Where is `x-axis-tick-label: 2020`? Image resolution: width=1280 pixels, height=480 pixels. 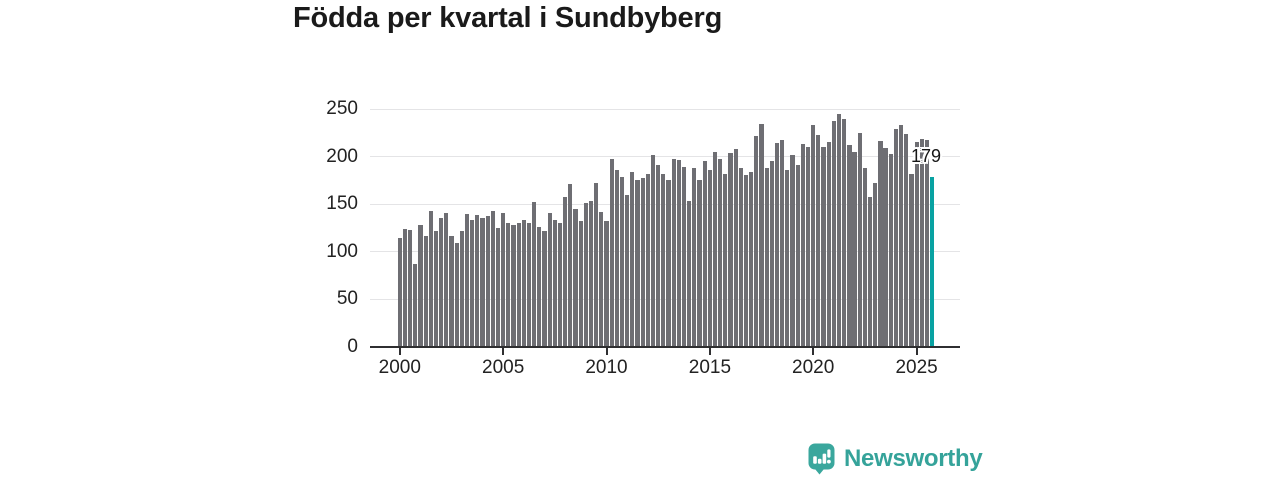 x-axis-tick-label: 2020 is located at coordinates (813, 367).